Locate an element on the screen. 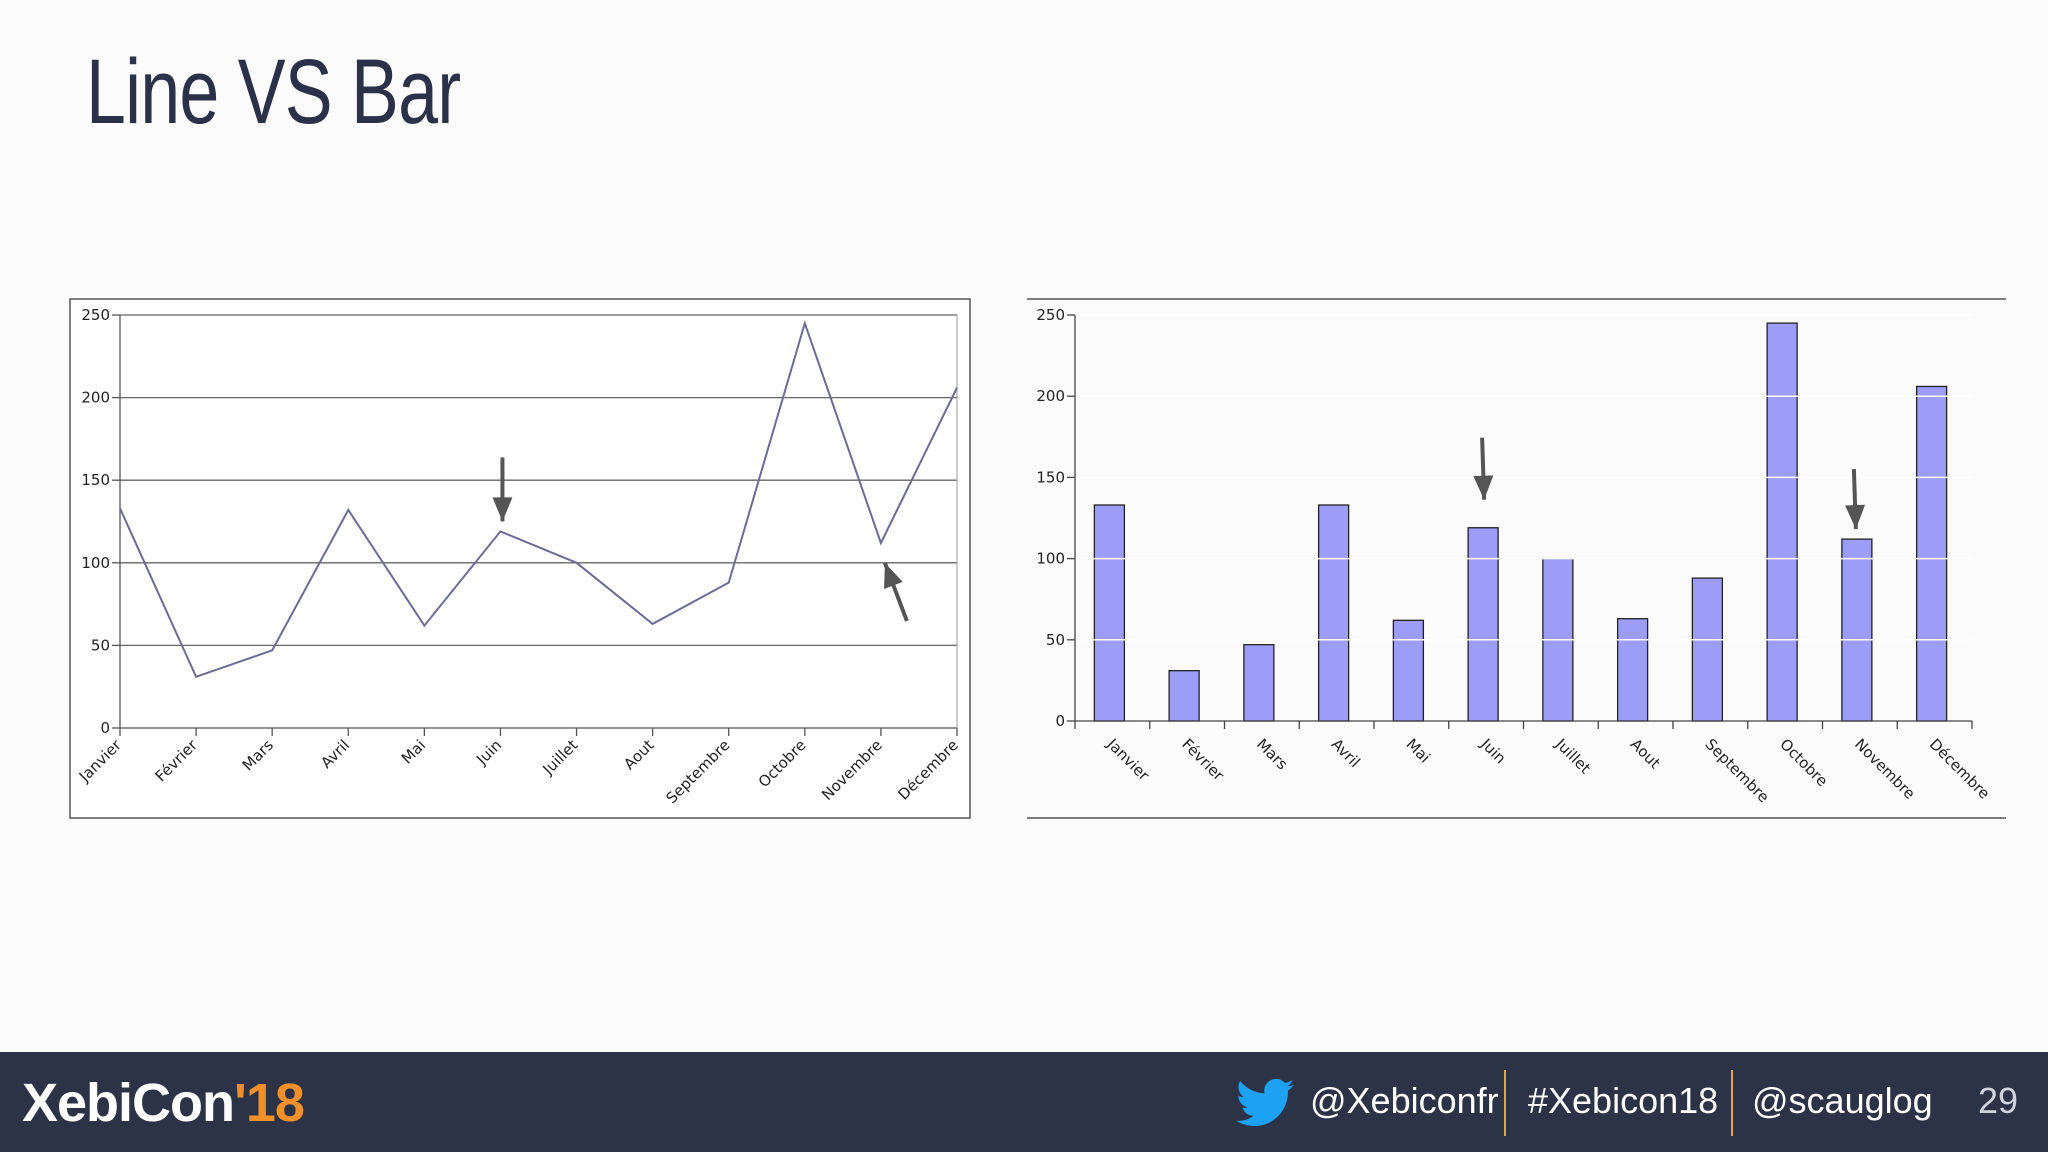 Image resolution: width=2048 pixels, height=1152 pixels. line-series is located at coordinates (538, 499).